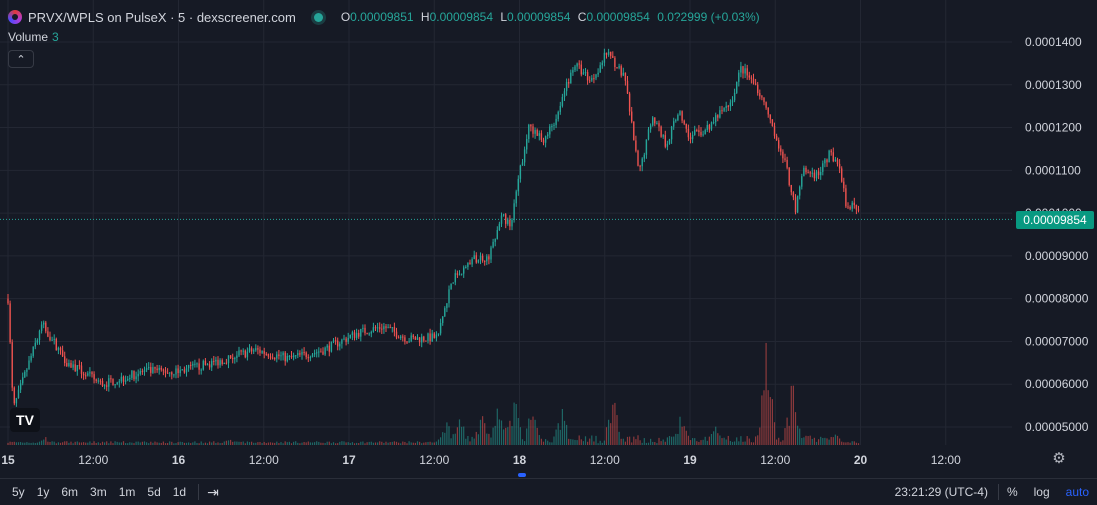 The image size is (1097, 505). I want to click on ohlc-high-value: 0.00009854, so click(461, 17).